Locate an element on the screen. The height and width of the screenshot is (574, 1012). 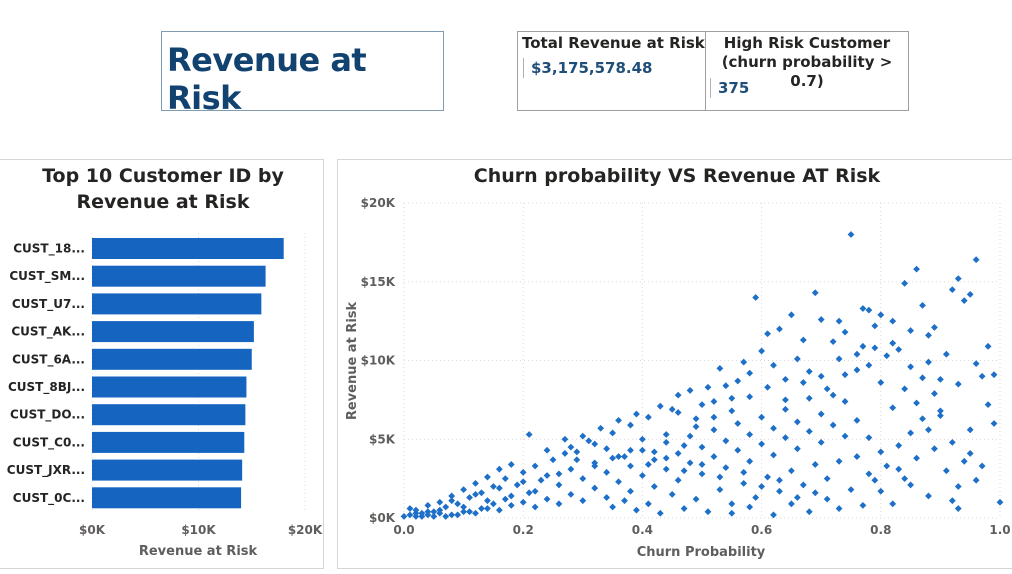
kpi-card-total-revenue: Total Revenue at Risk $3,175,578.48 is located at coordinates (611, 71).